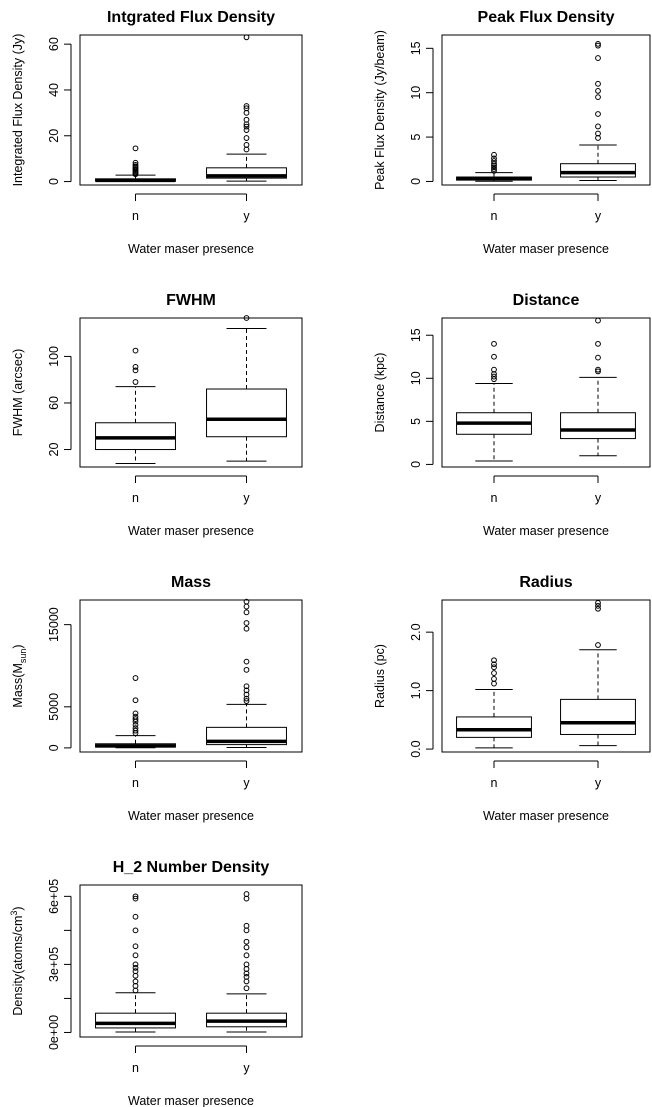 This screenshot has height=1107, width=652. Describe the element at coordinates (191, 300) in the screenshot. I see `chart-title: FWHM` at that location.